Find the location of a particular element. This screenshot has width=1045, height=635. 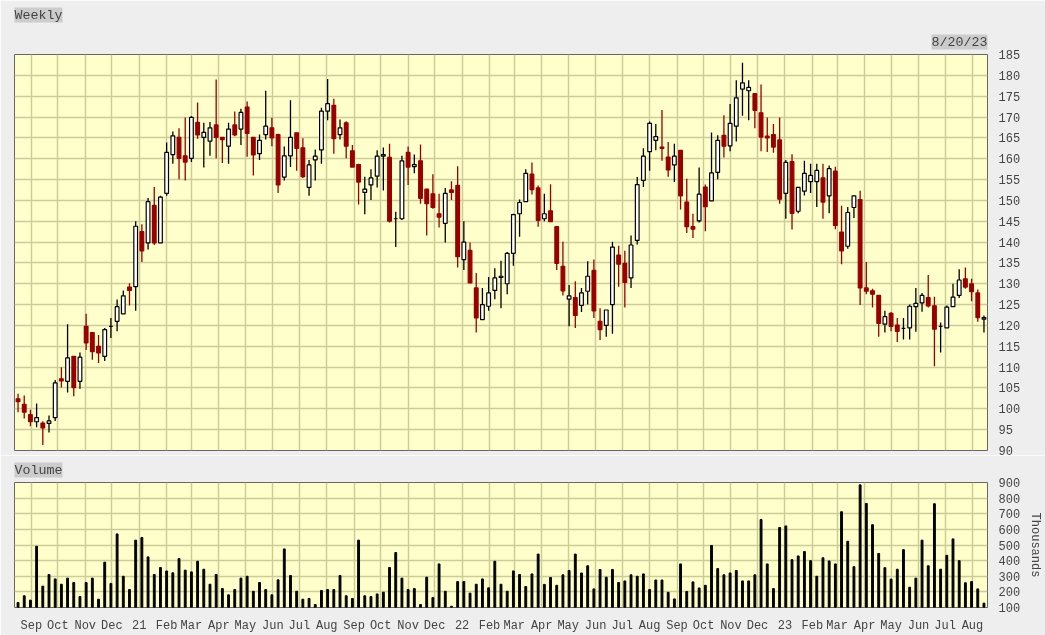

x-tick-label: Jul is located at coordinates (299, 625).